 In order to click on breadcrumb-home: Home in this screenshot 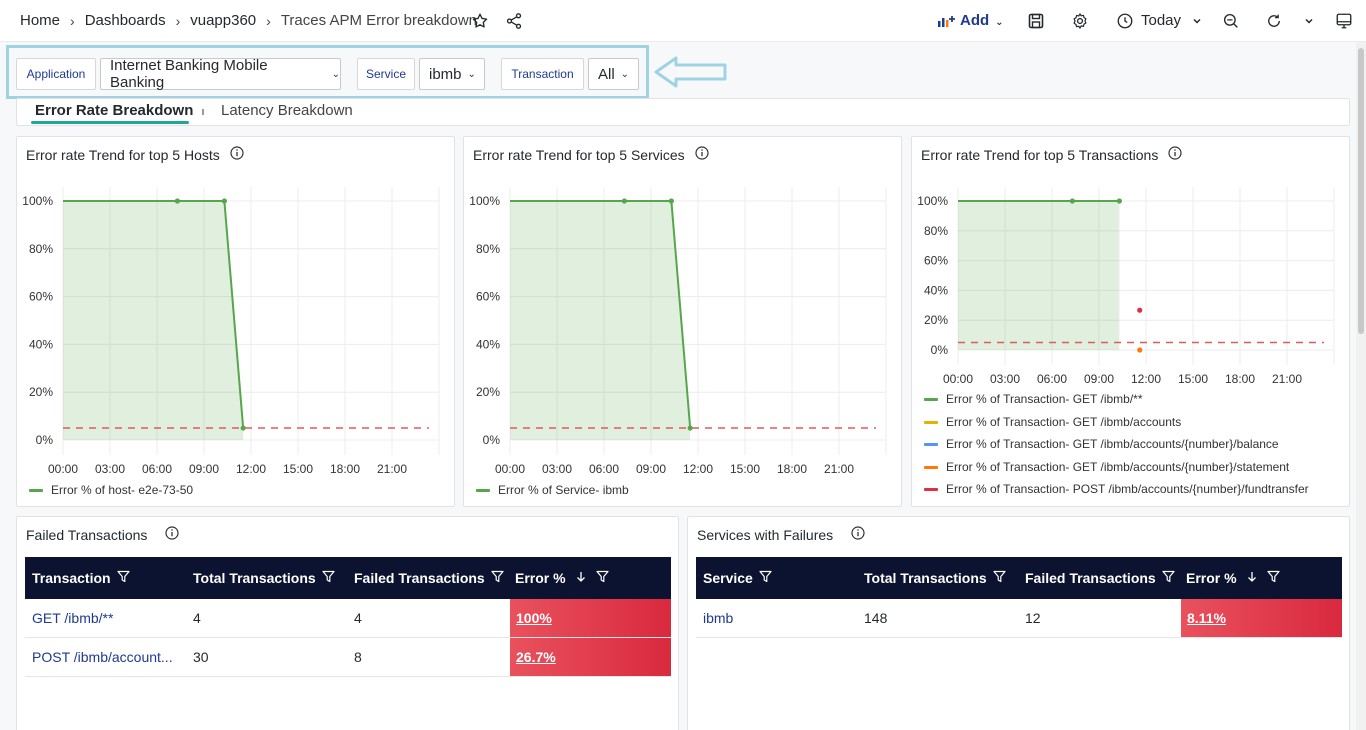, I will do `click(40, 20)`.